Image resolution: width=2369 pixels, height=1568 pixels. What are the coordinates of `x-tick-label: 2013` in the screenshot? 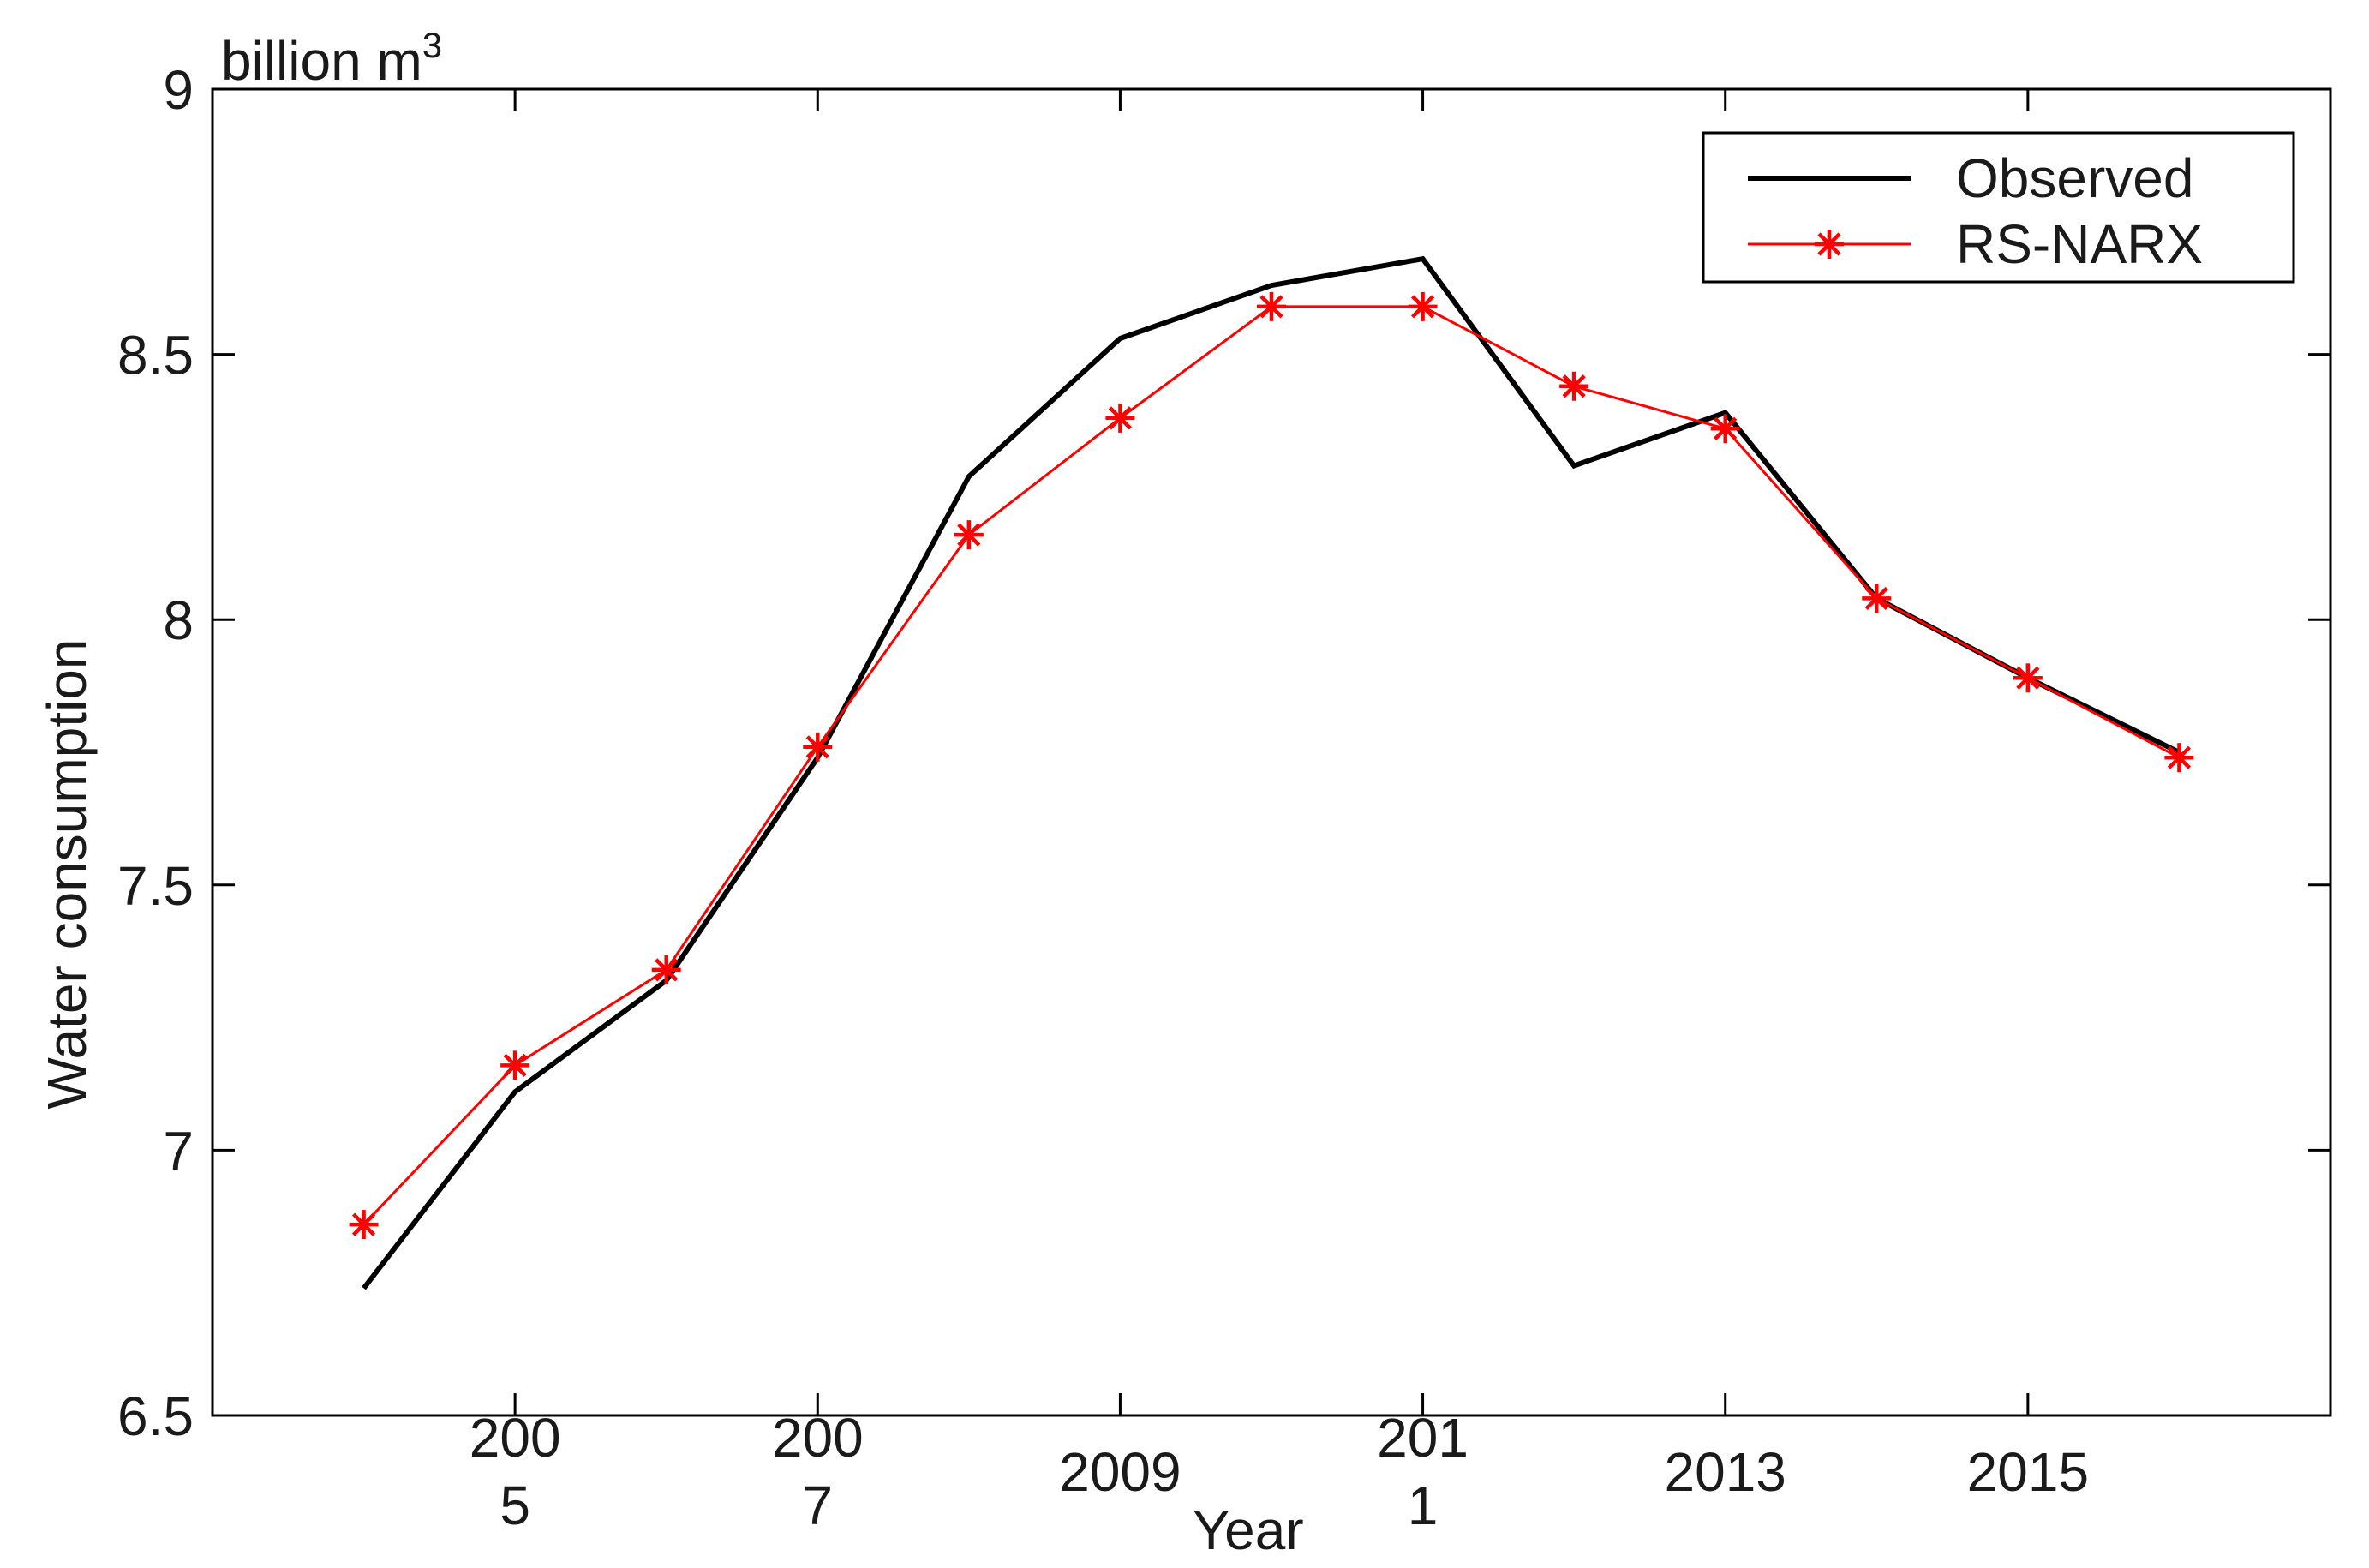 It's located at (1725, 1472).